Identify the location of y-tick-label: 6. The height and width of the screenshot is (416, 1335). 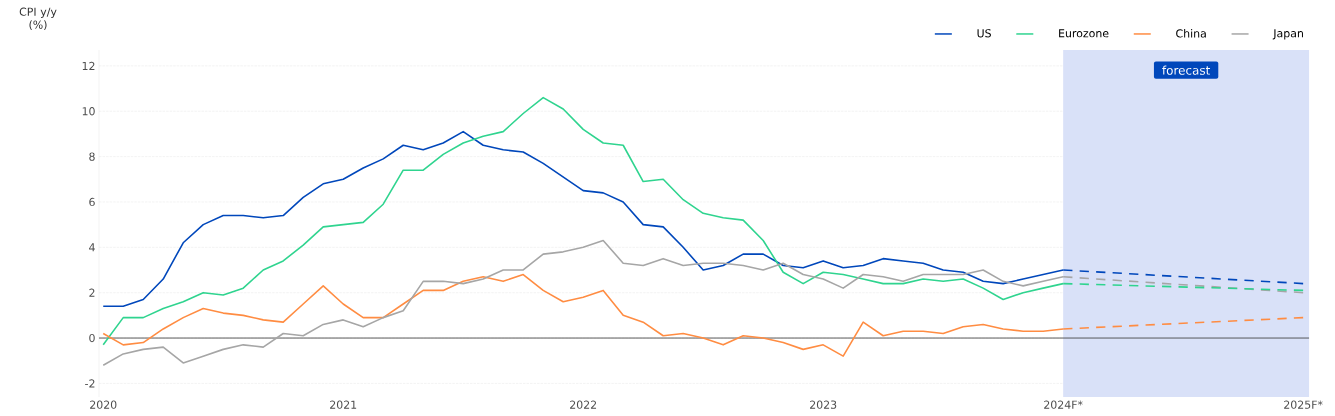
(92, 202).